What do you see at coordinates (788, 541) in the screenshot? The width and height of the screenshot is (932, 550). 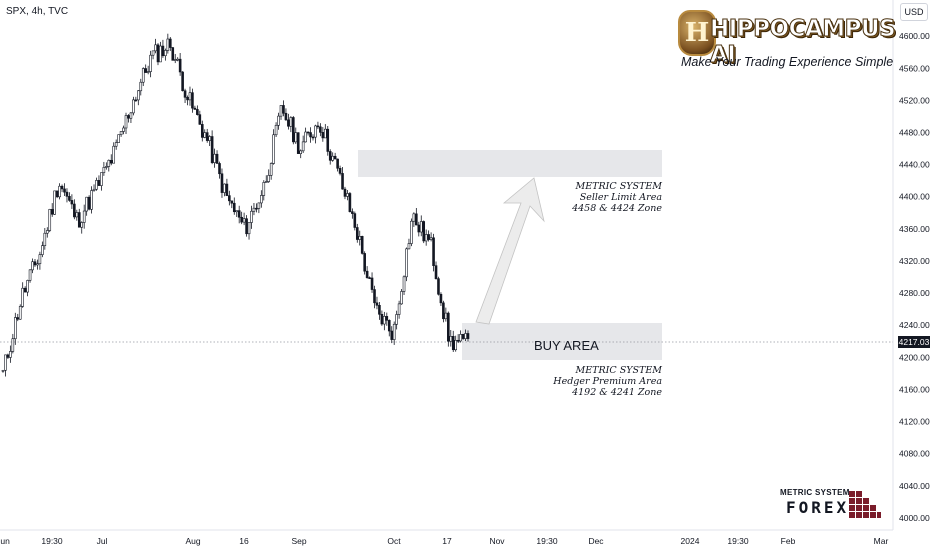 I see `time-tick-label: Feb` at bounding box center [788, 541].